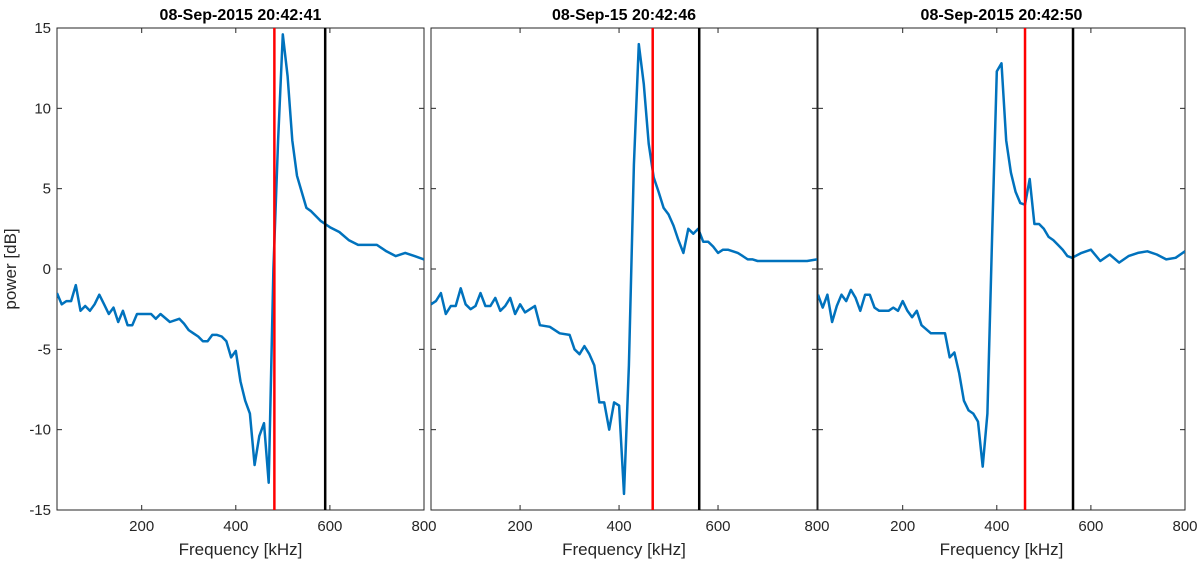 This screenshot has height=566, width=1200. Describe the element at coordinates (619, 526) in the screenshot. I see `panel-2-xtick-label: 400` at that location.